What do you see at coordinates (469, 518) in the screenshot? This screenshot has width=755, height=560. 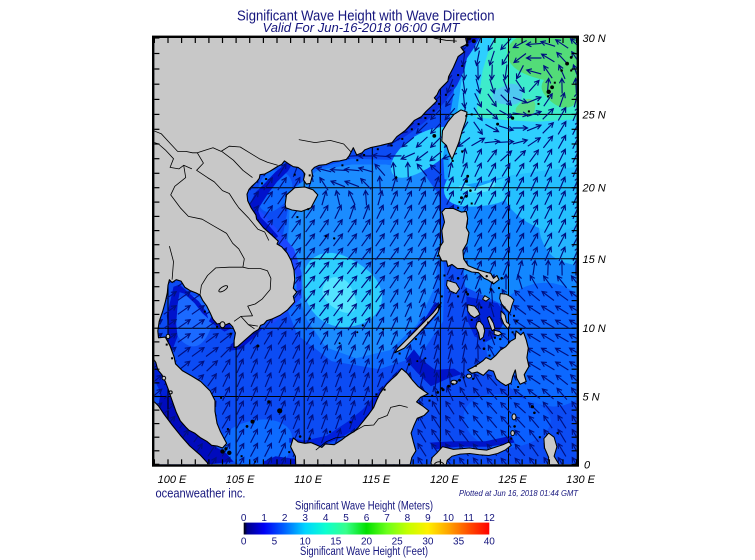 I see `svg-text: 11` at bounding box center [469, 518].